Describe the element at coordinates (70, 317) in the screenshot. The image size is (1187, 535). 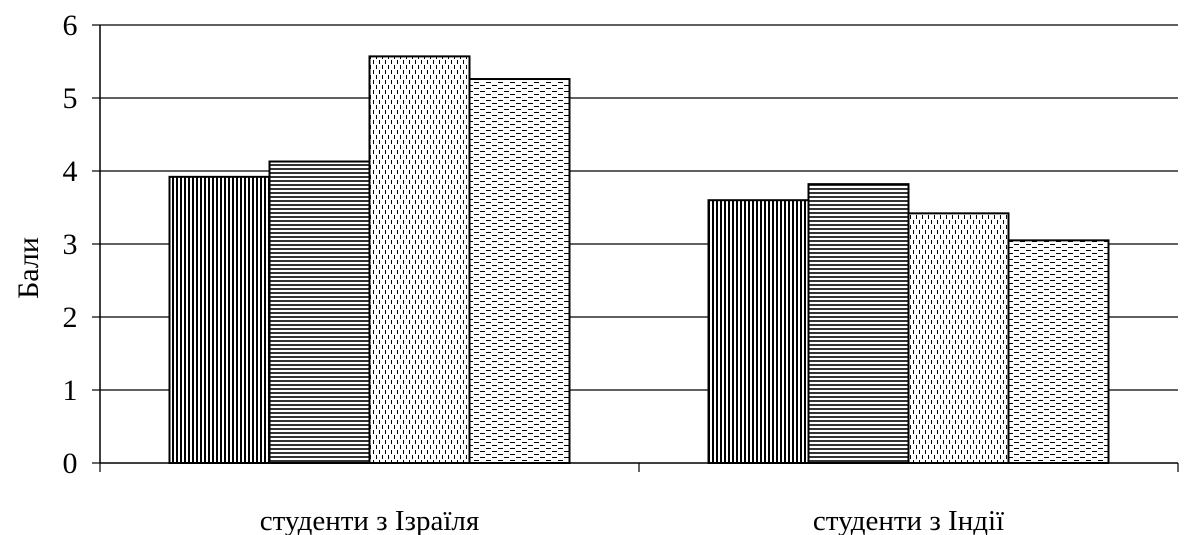
I see `y-tick-label: 2` at that location.